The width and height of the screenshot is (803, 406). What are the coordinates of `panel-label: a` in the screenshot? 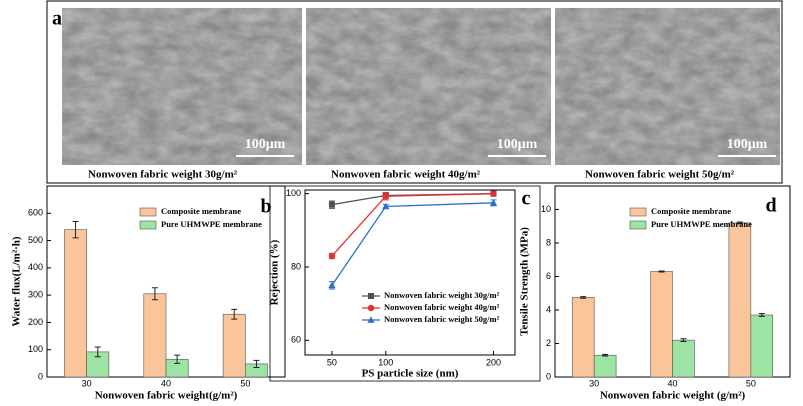 It's located at (57, 19).